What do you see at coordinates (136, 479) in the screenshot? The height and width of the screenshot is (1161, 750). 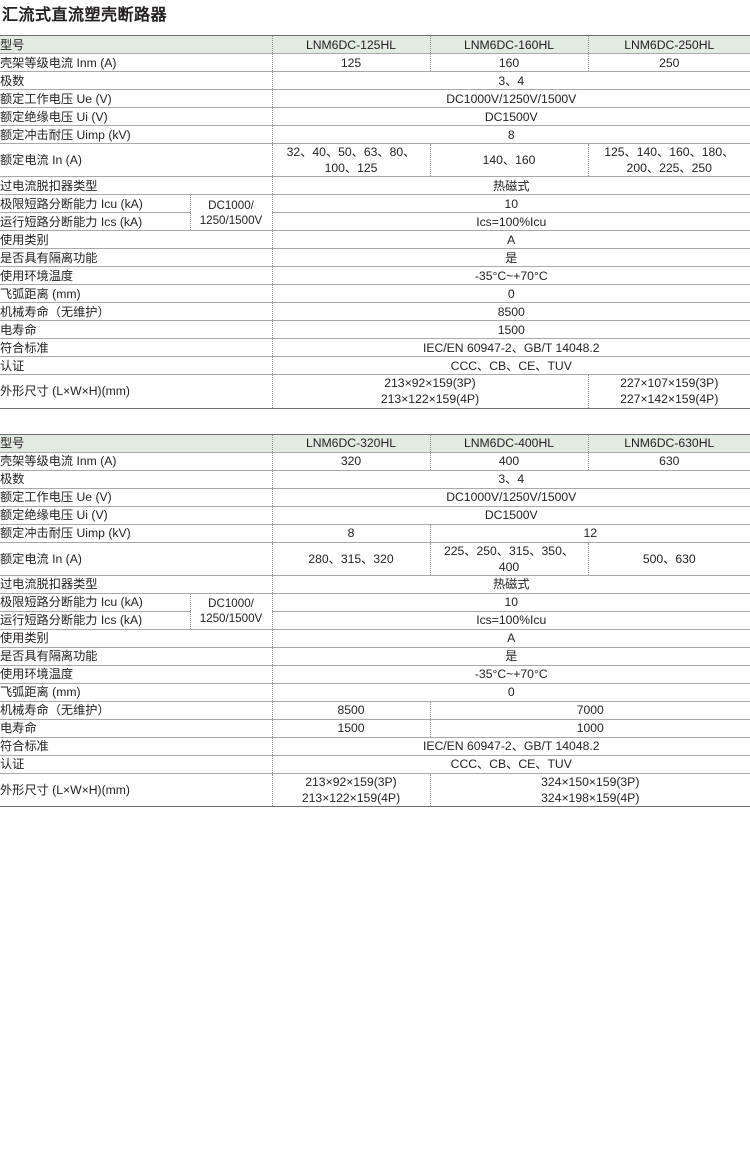 I see `row-label-cell: 极数` at bounding box center [136, 479].